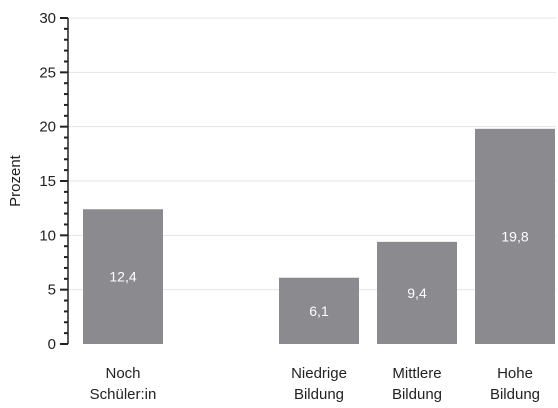 This screenshot has width=558, height=408. I want to click on bar-value-label: 6,1, so click(319, 311).